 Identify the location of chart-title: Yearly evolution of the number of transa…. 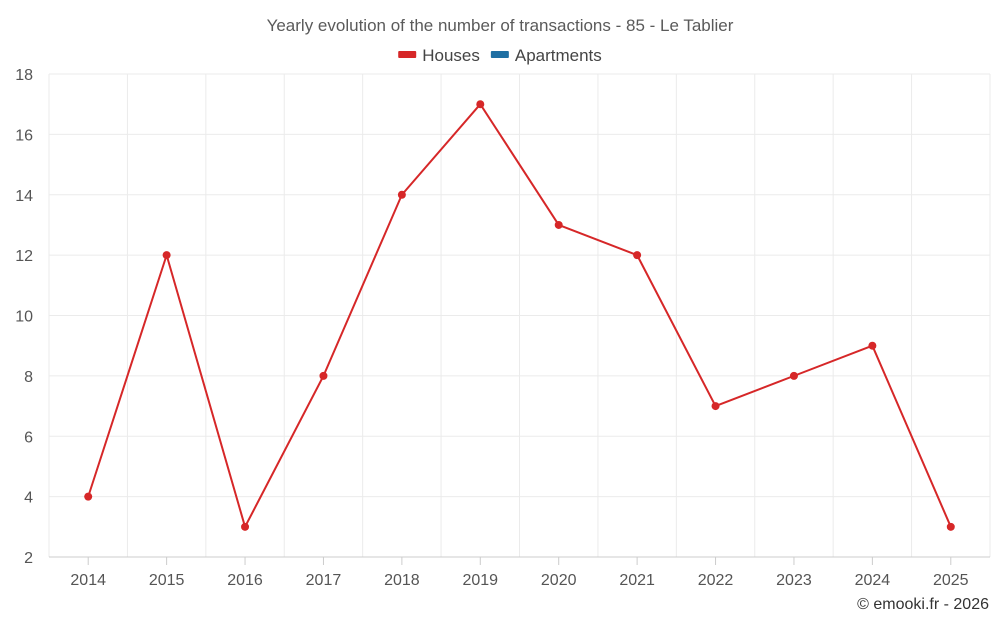
(500, 25).